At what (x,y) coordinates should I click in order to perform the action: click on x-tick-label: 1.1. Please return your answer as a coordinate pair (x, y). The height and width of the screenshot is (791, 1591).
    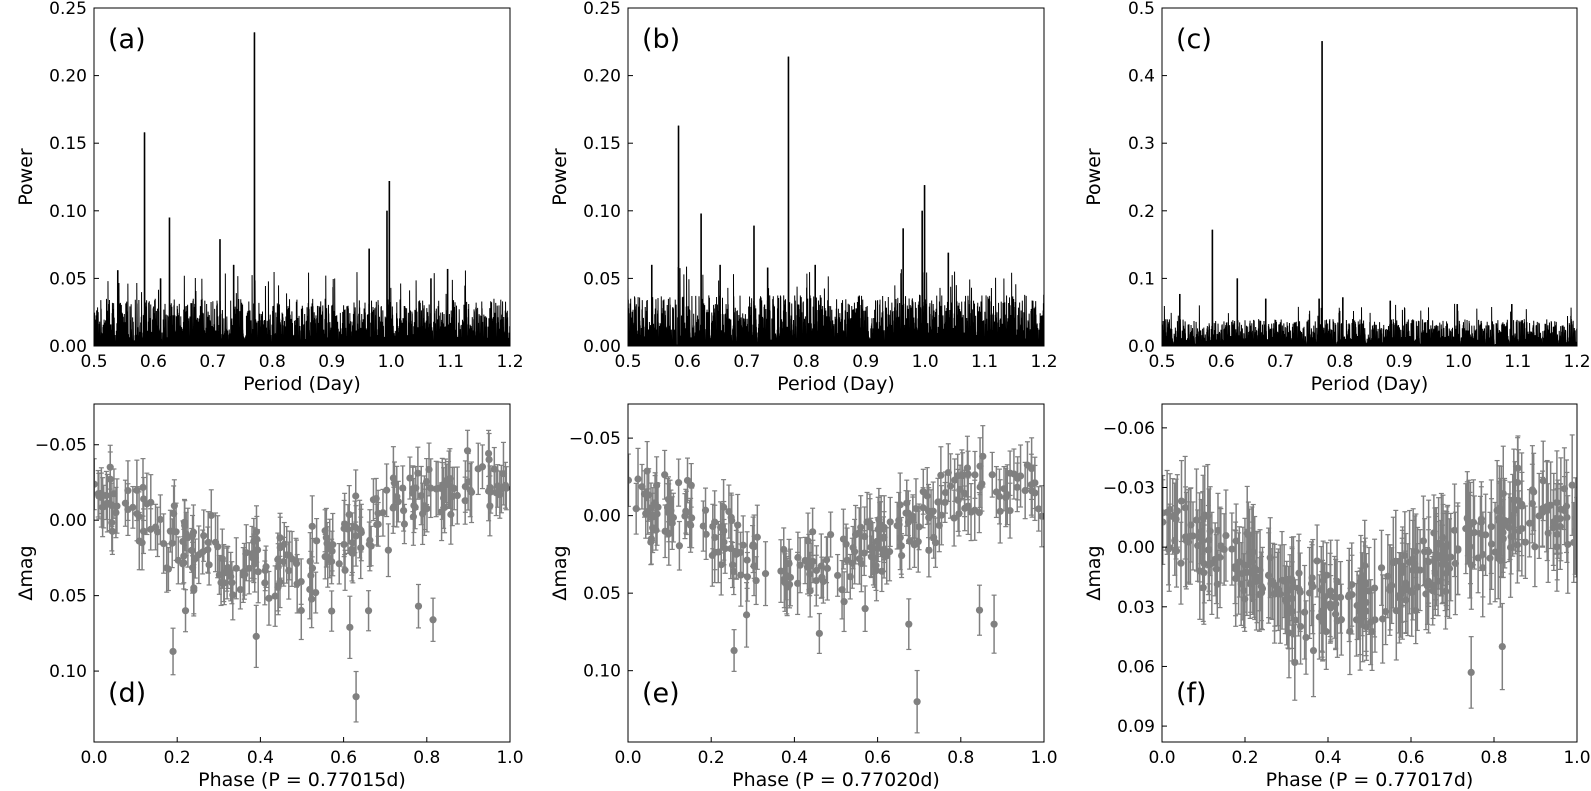
    Looking at the image, I should click on (1517, 362).